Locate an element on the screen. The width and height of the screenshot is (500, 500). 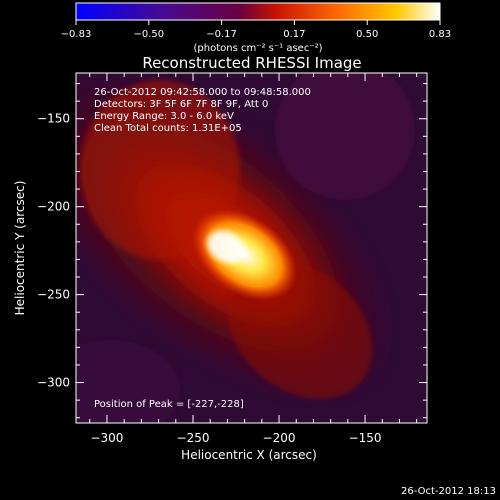
colorbar-tick-label: 0.17 is located at coordinates (294, 34).